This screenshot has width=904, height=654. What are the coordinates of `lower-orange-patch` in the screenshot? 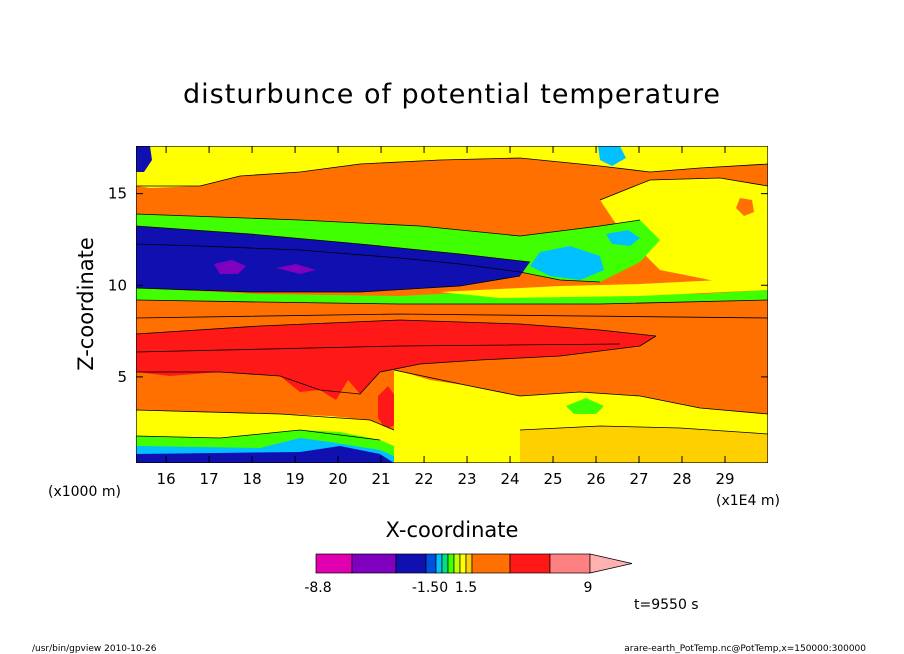 It's located at (644, 444).